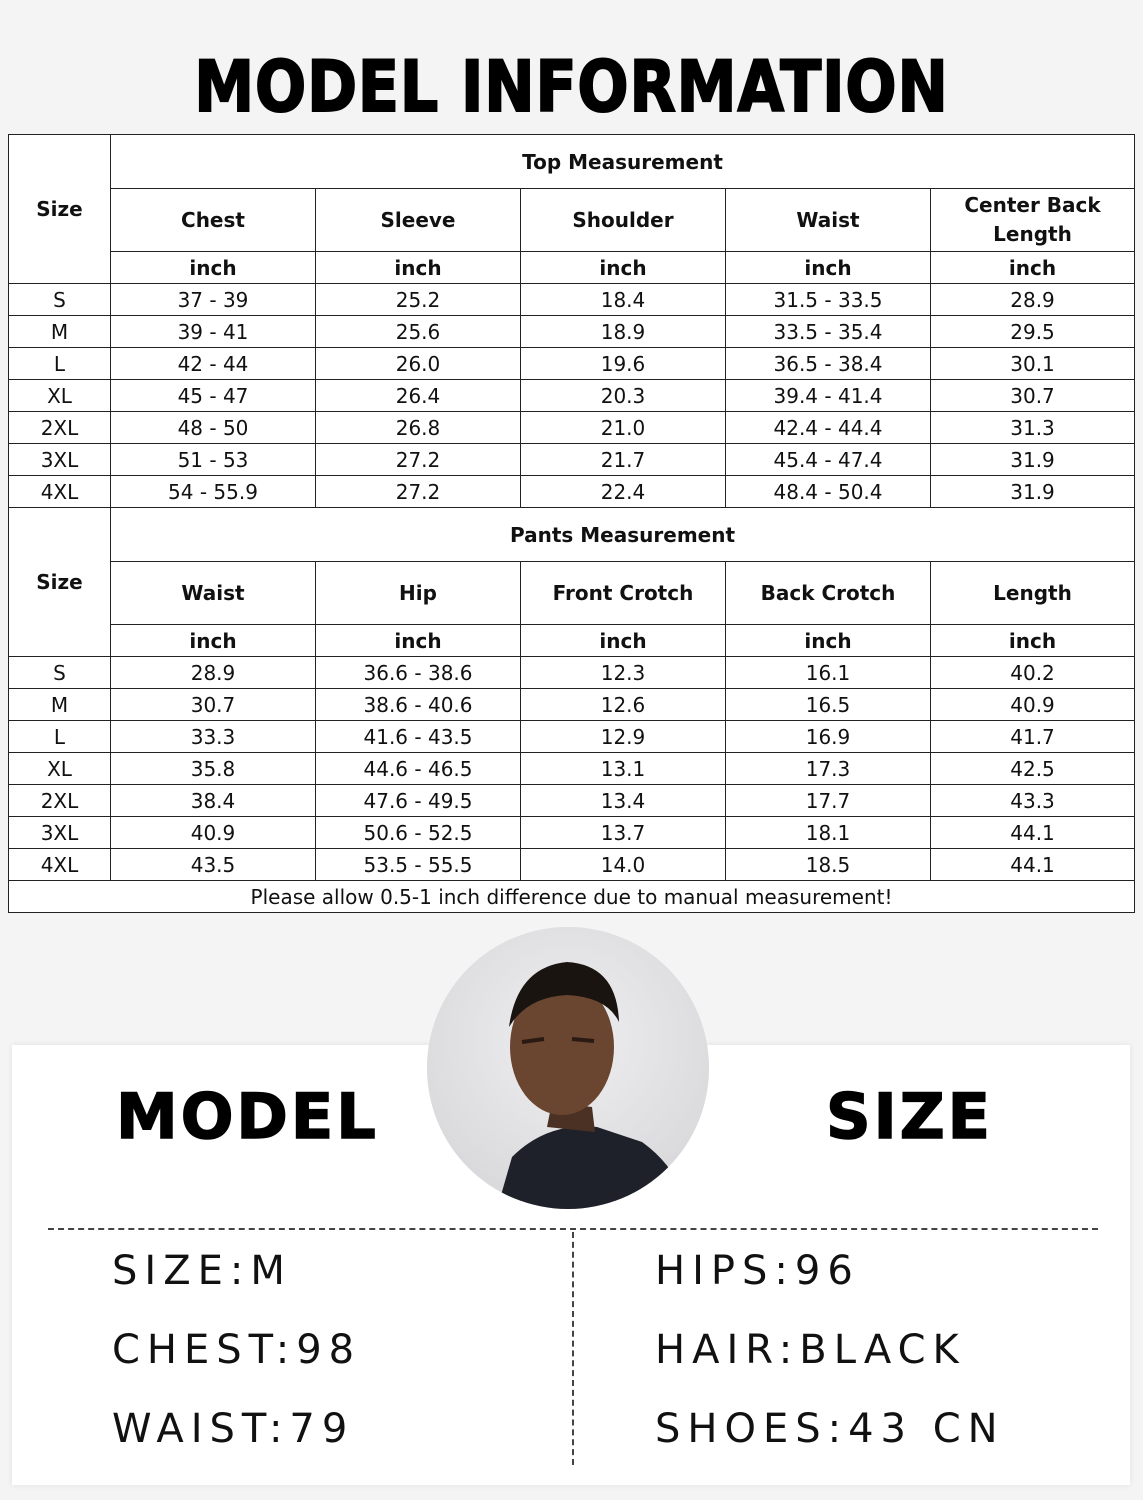 The image size is (1143, 1500). I want to click on table-row: L 42 - 44 26.0 19.6 36.5 - 38.4 30.1, so click(572, 363).